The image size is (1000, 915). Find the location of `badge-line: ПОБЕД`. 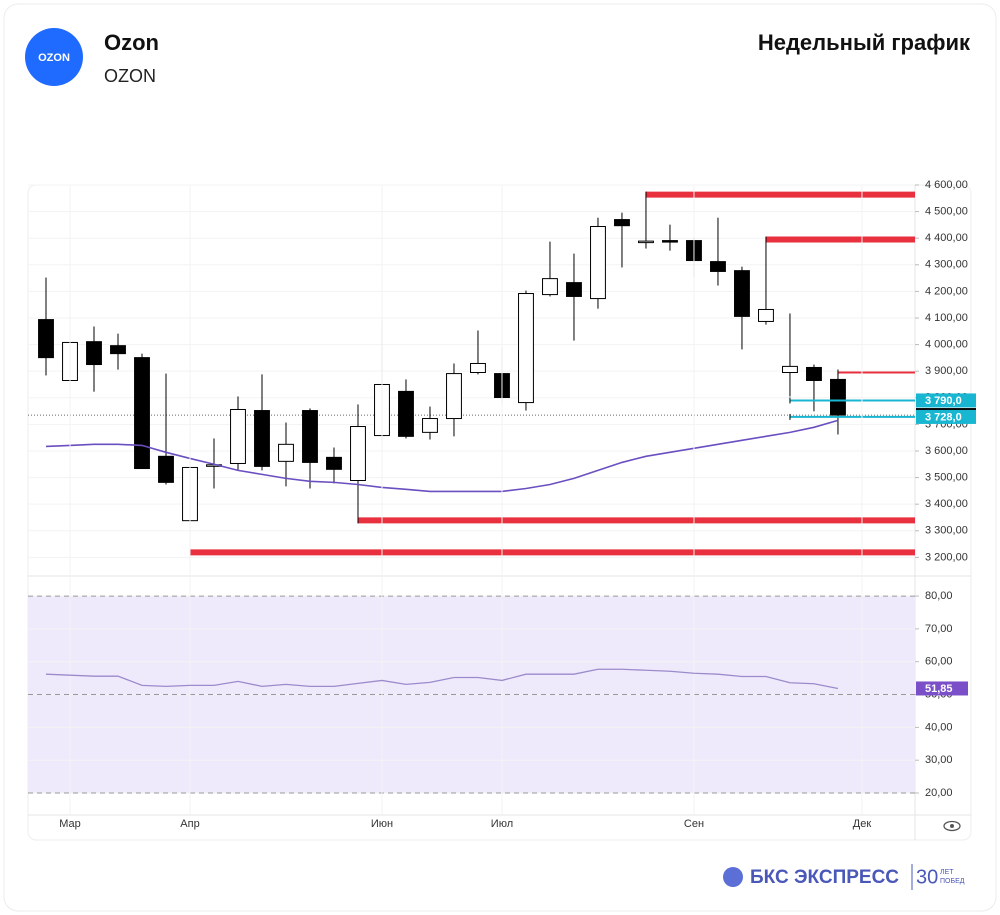

badge-line: ПОБЕД is located at coordinates (952, 881).